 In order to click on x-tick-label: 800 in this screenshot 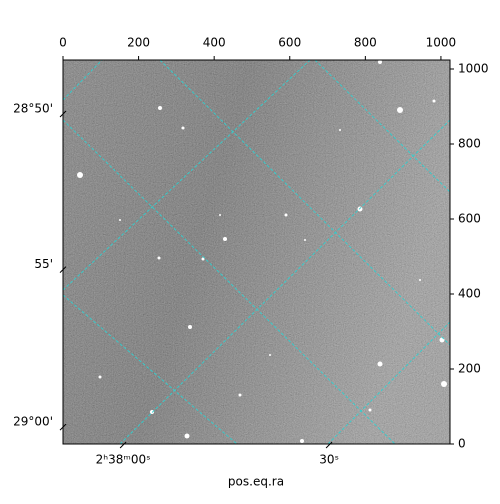, I will do `click(365, 43)`.